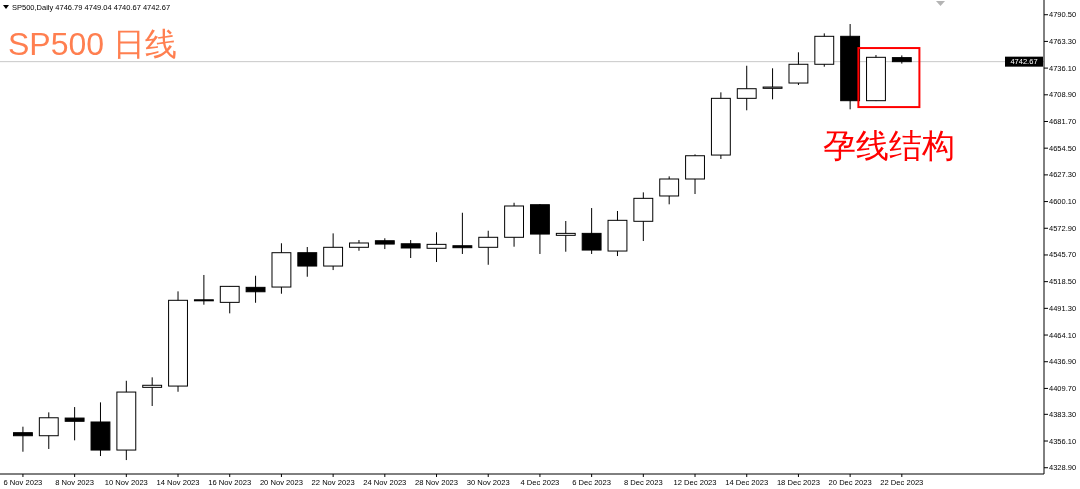 The width and height of the screenshot is (1080, 489). What do you see at coordinates (92, 44) in the screenshot?
I see `text: SP500 日线` at bounding box center [92, 44].